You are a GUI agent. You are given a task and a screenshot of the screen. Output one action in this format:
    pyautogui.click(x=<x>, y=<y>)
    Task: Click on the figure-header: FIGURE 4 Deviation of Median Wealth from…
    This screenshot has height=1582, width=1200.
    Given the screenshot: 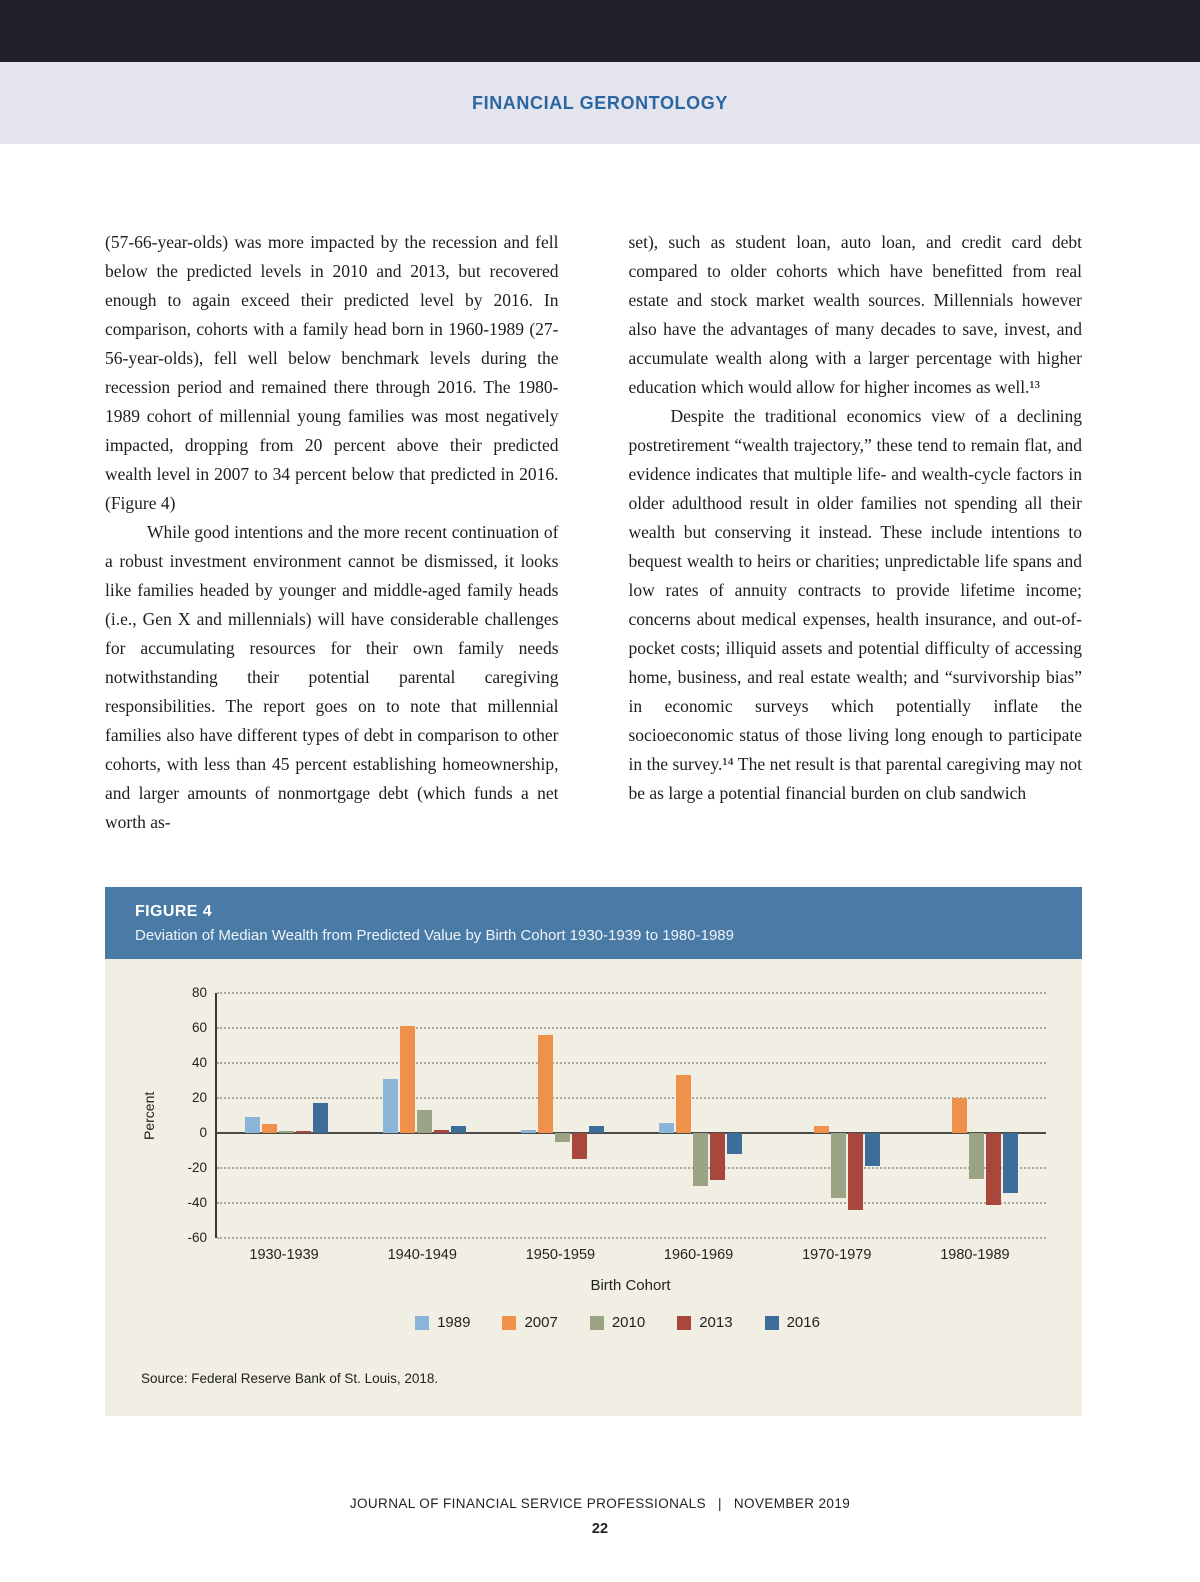 What is the action you would take?
    pyautogui.click(x=593, y=923)
    